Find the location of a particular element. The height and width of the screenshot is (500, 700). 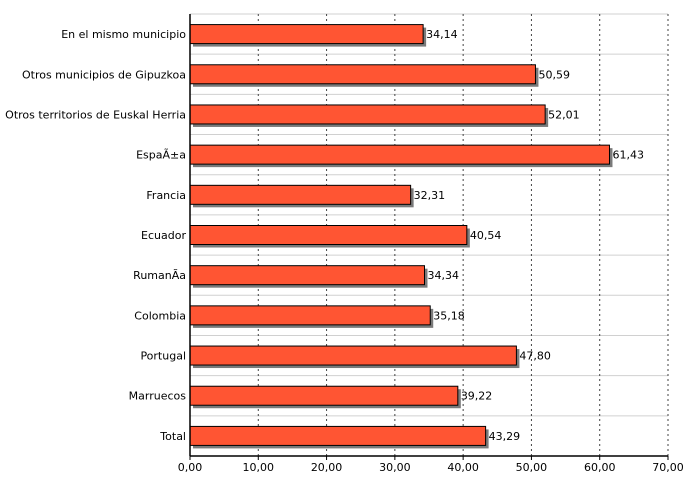

category-label: Portugal is located at coordinates (163, 356).